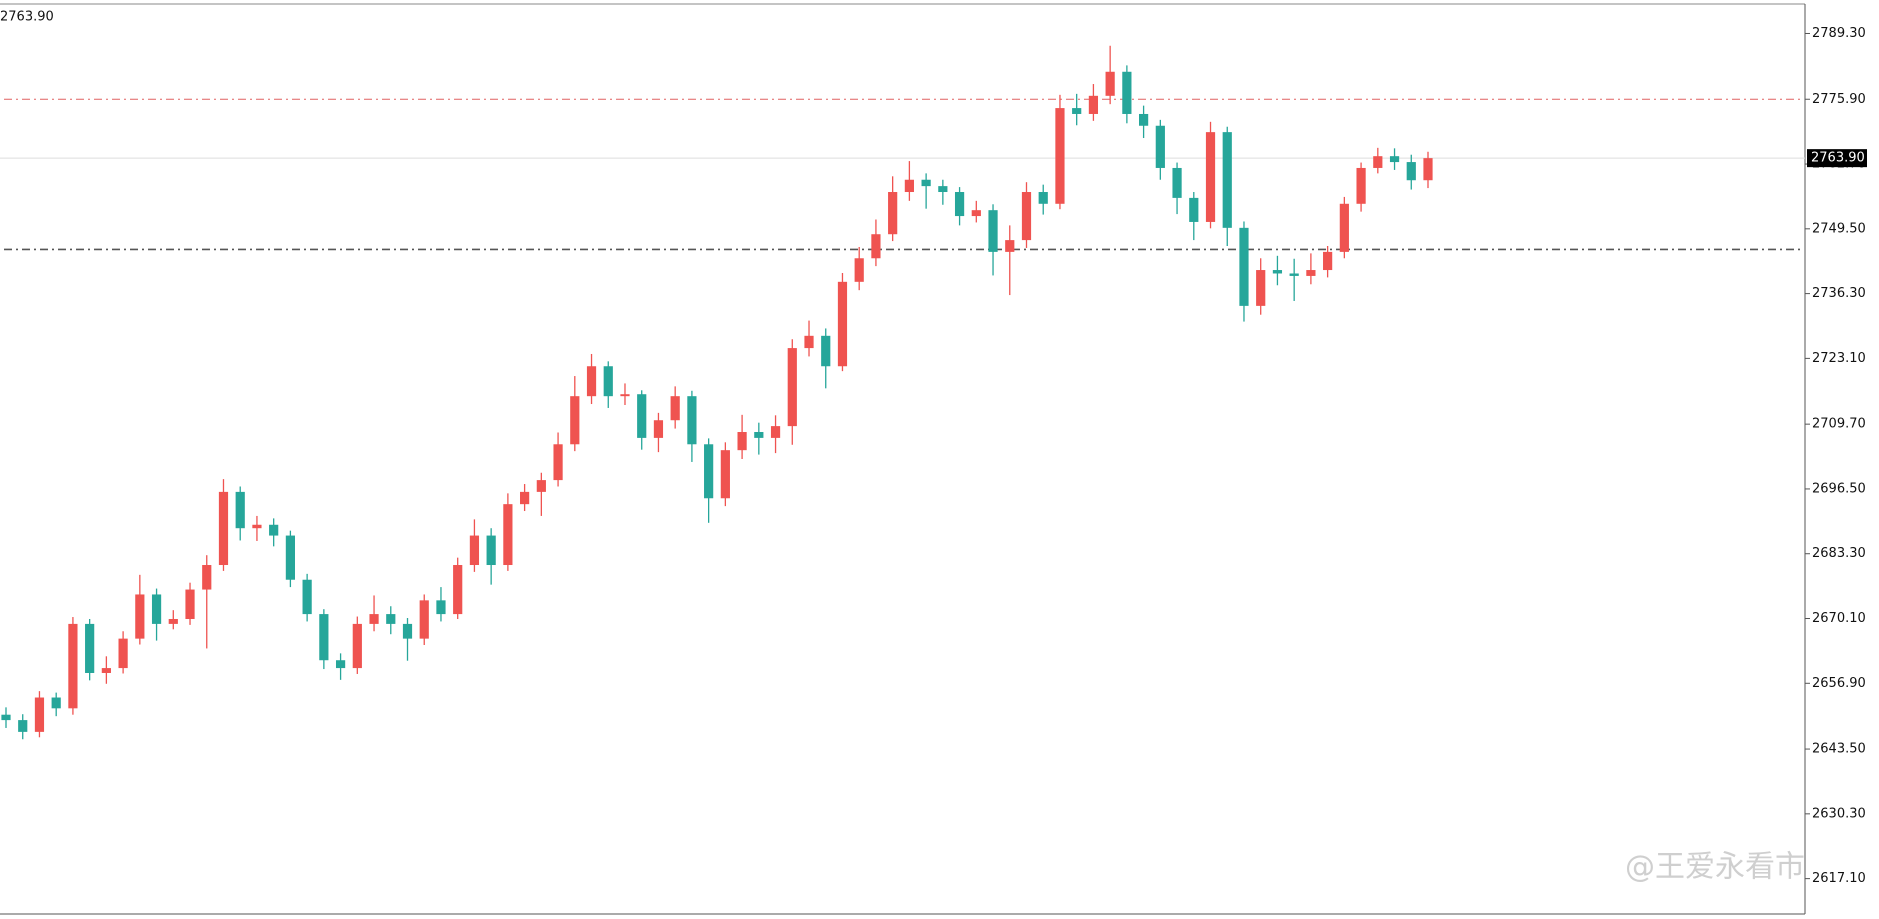  Describe the element at coordinates (1839, 488) in the screenshot. I see `y-tick-label: 2696.50` at that location.